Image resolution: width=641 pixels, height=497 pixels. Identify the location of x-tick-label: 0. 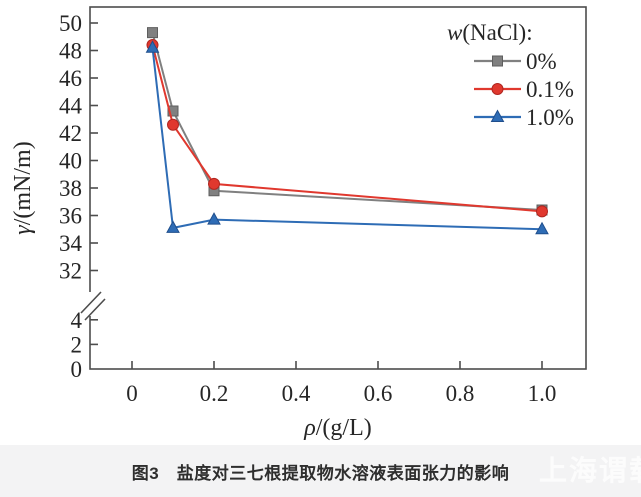
(132, 393).